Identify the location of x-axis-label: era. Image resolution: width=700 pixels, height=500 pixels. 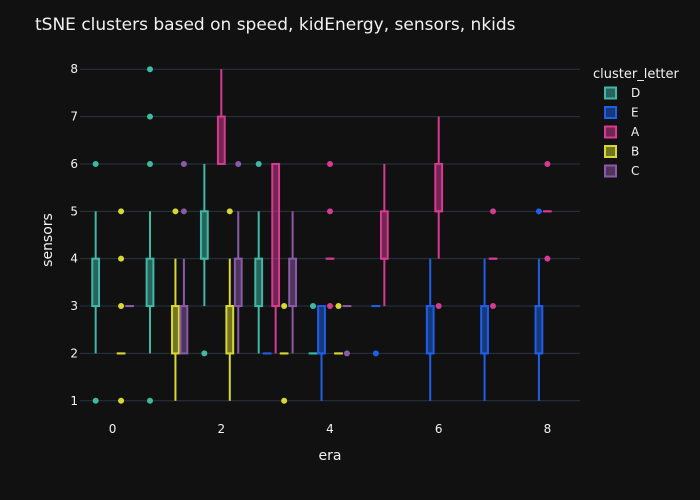
(330, 456).